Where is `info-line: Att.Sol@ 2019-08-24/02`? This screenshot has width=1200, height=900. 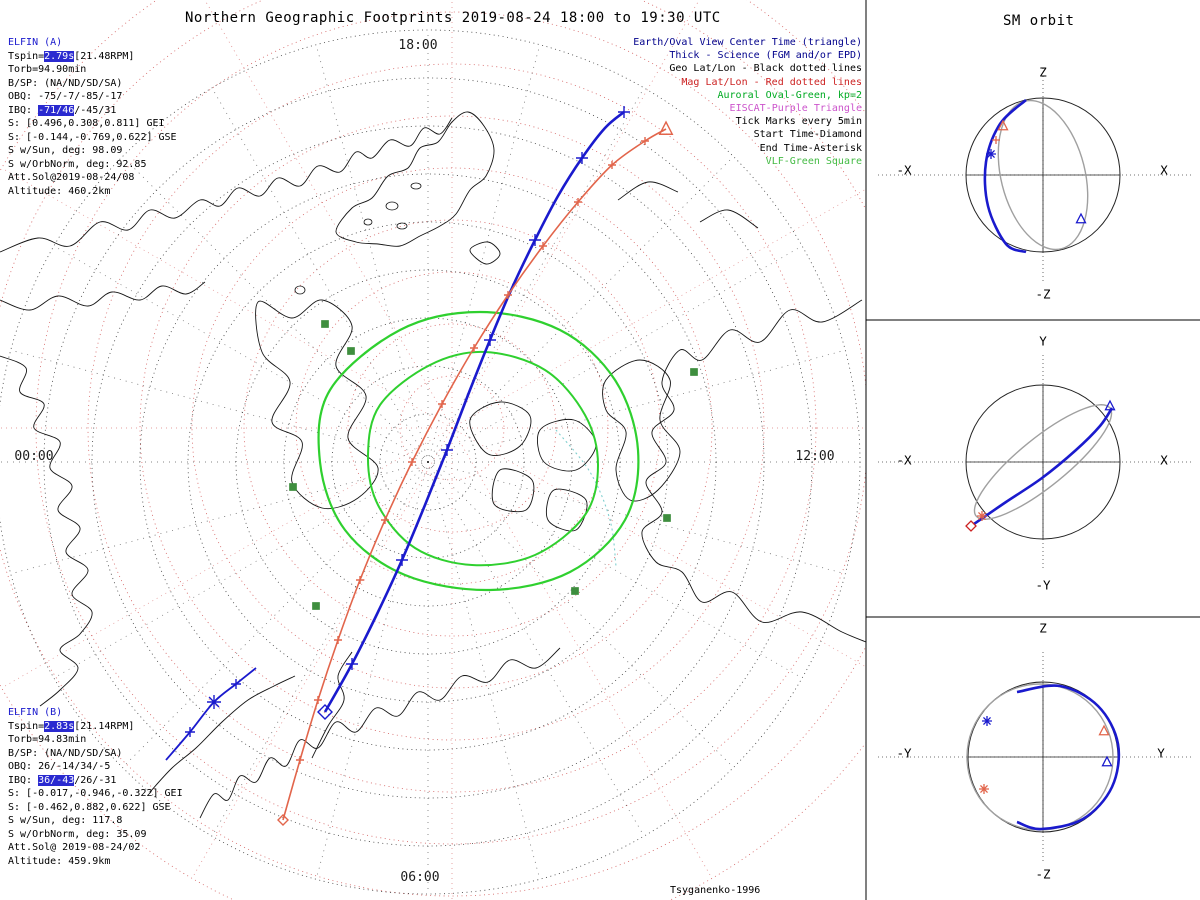 info-line: Att.Sol@ 2019-08-24/02 is located at coordinates (74, 847).